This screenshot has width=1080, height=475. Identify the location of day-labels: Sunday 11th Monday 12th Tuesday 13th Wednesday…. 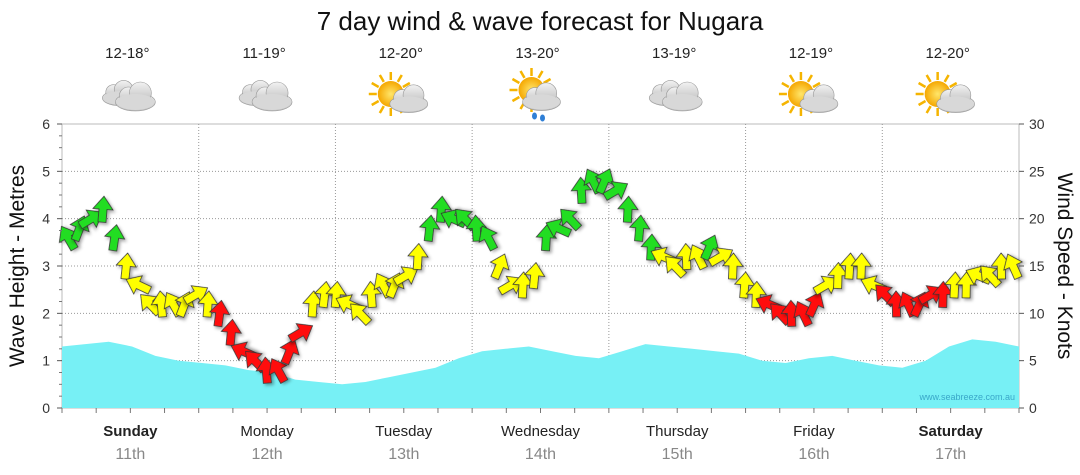
(543, 443).